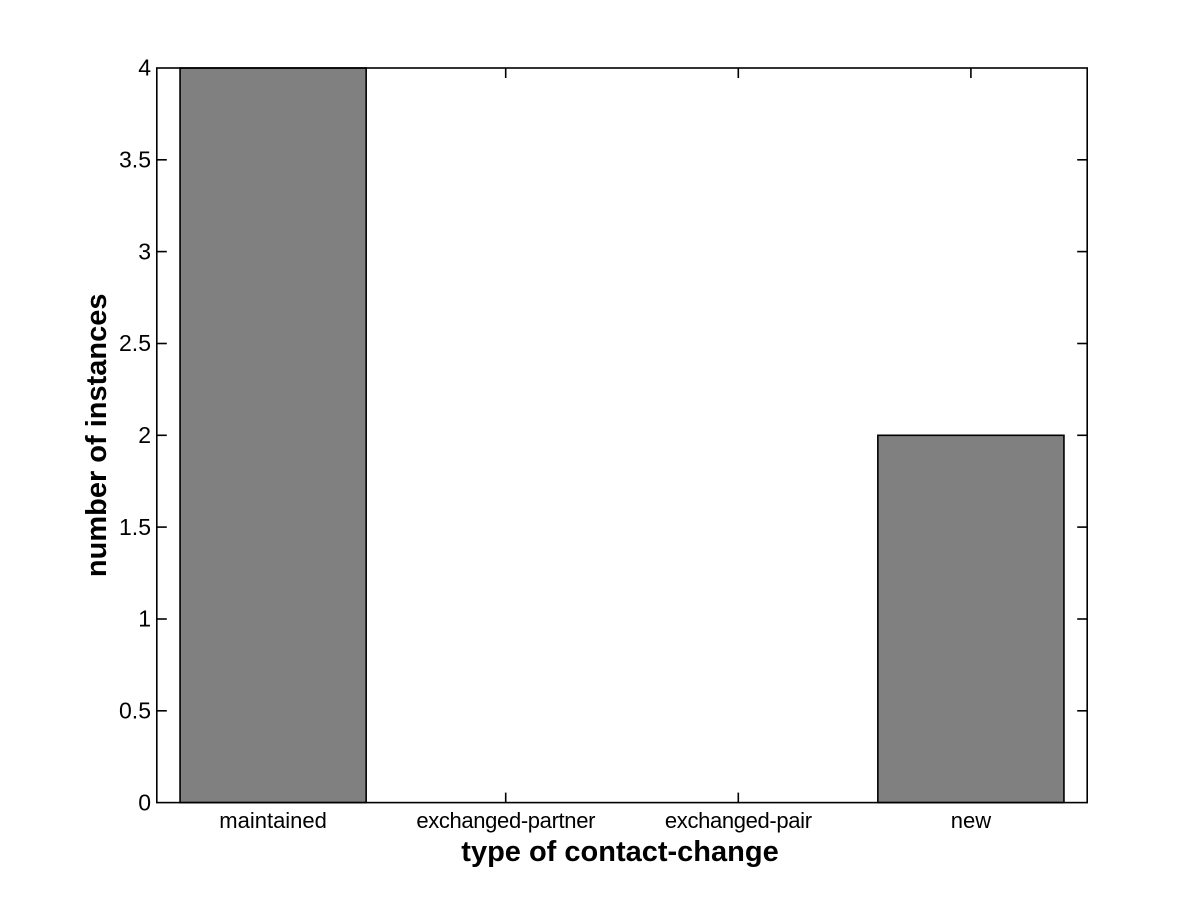  I want to click on svg-text: 1.5, so click(135, 527).